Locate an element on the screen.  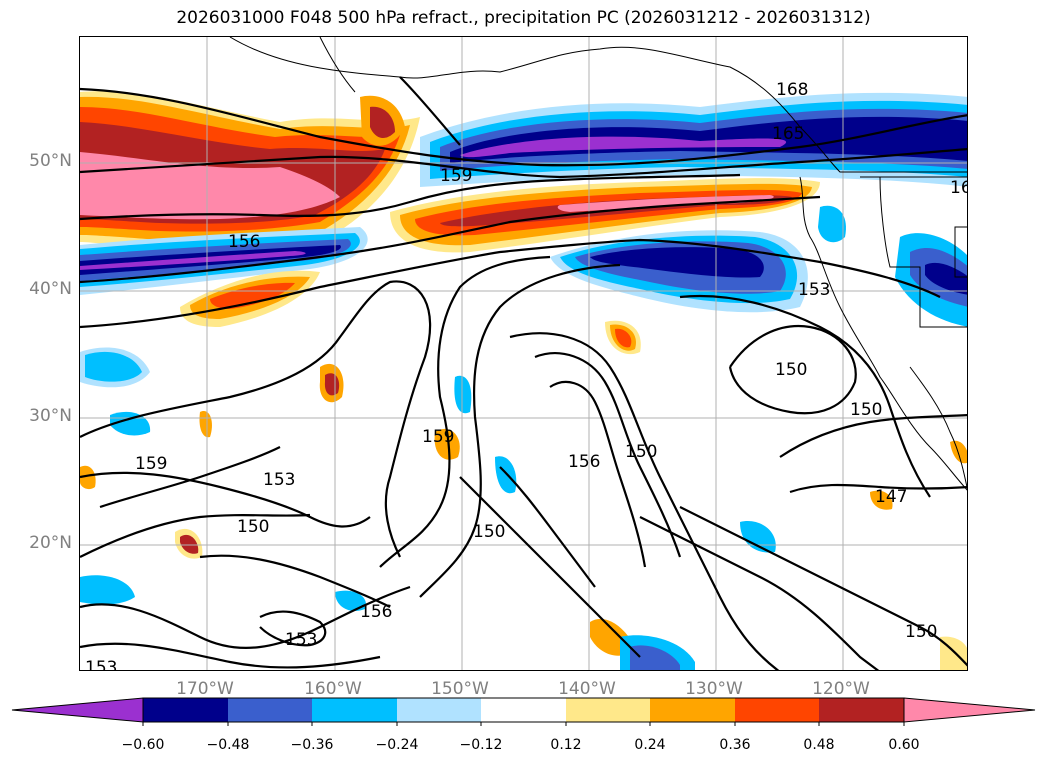
colorbar-tick: −0.36 is located at coordinates (312, 745).